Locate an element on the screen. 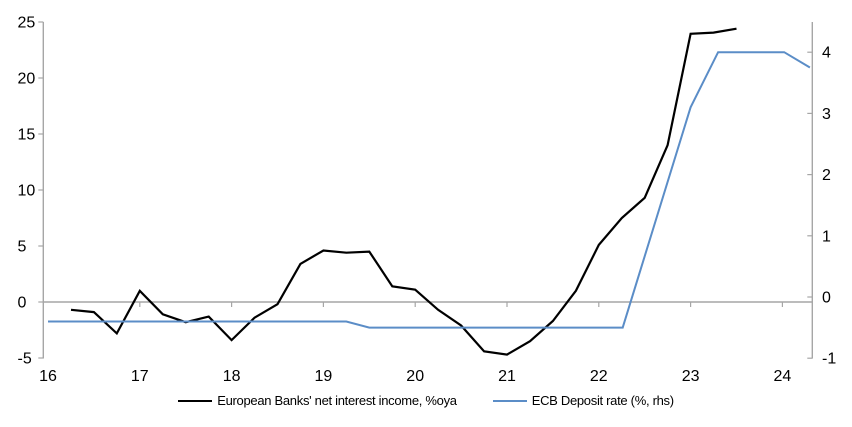  right-axis-tick-label: 2 is located at coordinates (826, 175).